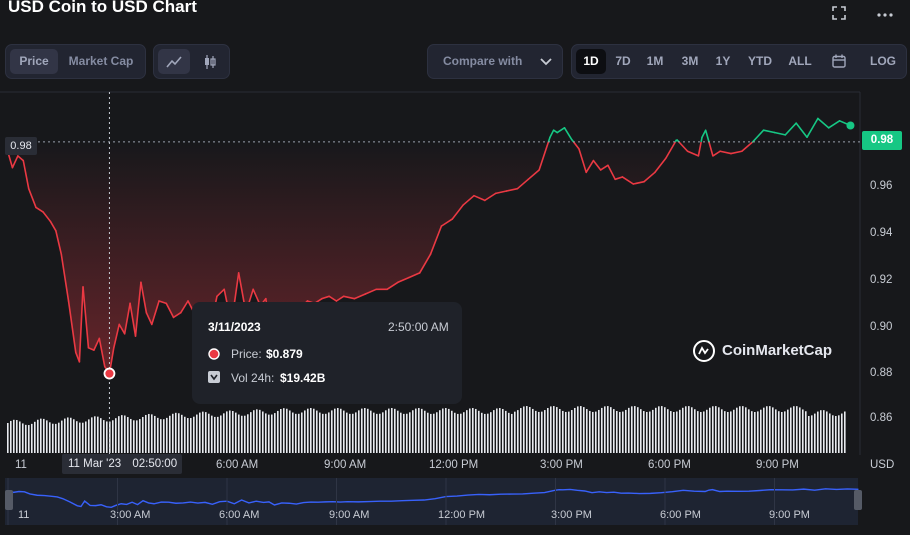 Image resolution: width=910 pixels, height=535 pixels. What do you see at coordinates (495, 61) in the screenshot?
I see `compare-with-dropdown: Compare with` at bounding box center [495, 61].